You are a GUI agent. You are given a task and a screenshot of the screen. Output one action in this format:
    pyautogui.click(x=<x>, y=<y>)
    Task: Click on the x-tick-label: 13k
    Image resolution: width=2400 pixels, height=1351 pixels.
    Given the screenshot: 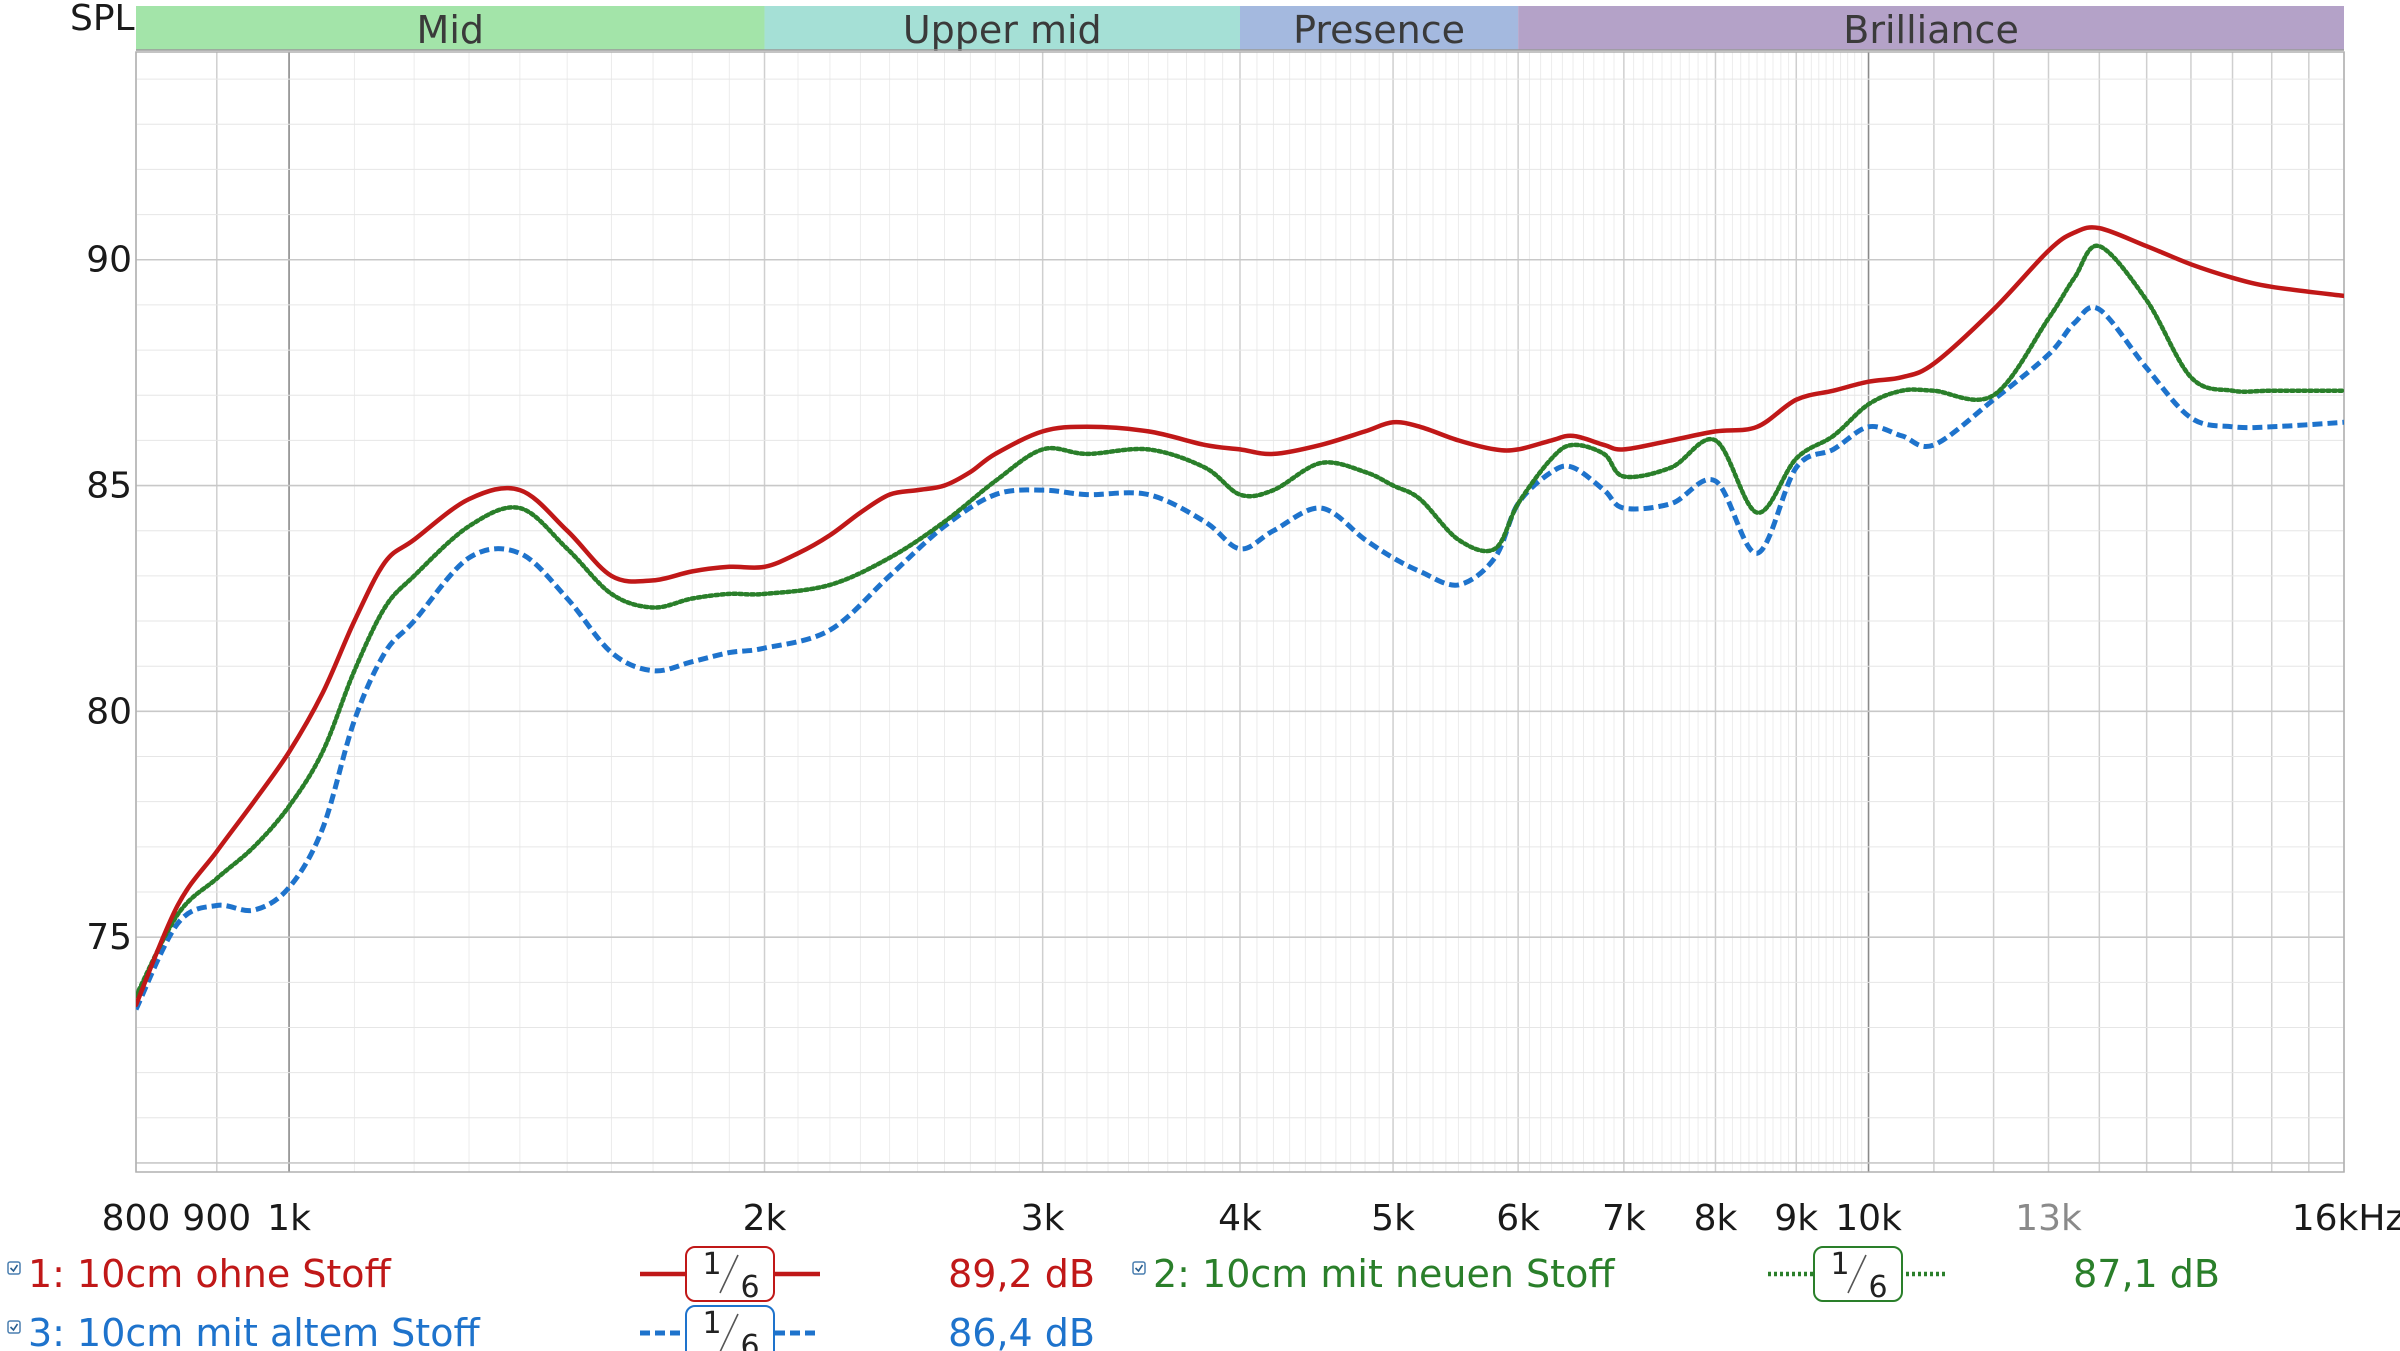 What is the action you would take?
    pyautogui.click(x=2048, y=1218)
    